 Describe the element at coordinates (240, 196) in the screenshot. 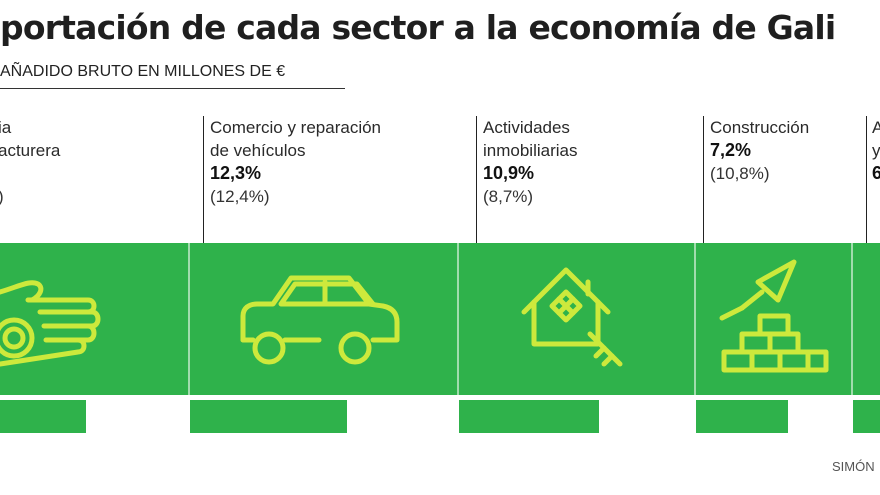

I see `category-previous-value: (12,4%)` at that location.